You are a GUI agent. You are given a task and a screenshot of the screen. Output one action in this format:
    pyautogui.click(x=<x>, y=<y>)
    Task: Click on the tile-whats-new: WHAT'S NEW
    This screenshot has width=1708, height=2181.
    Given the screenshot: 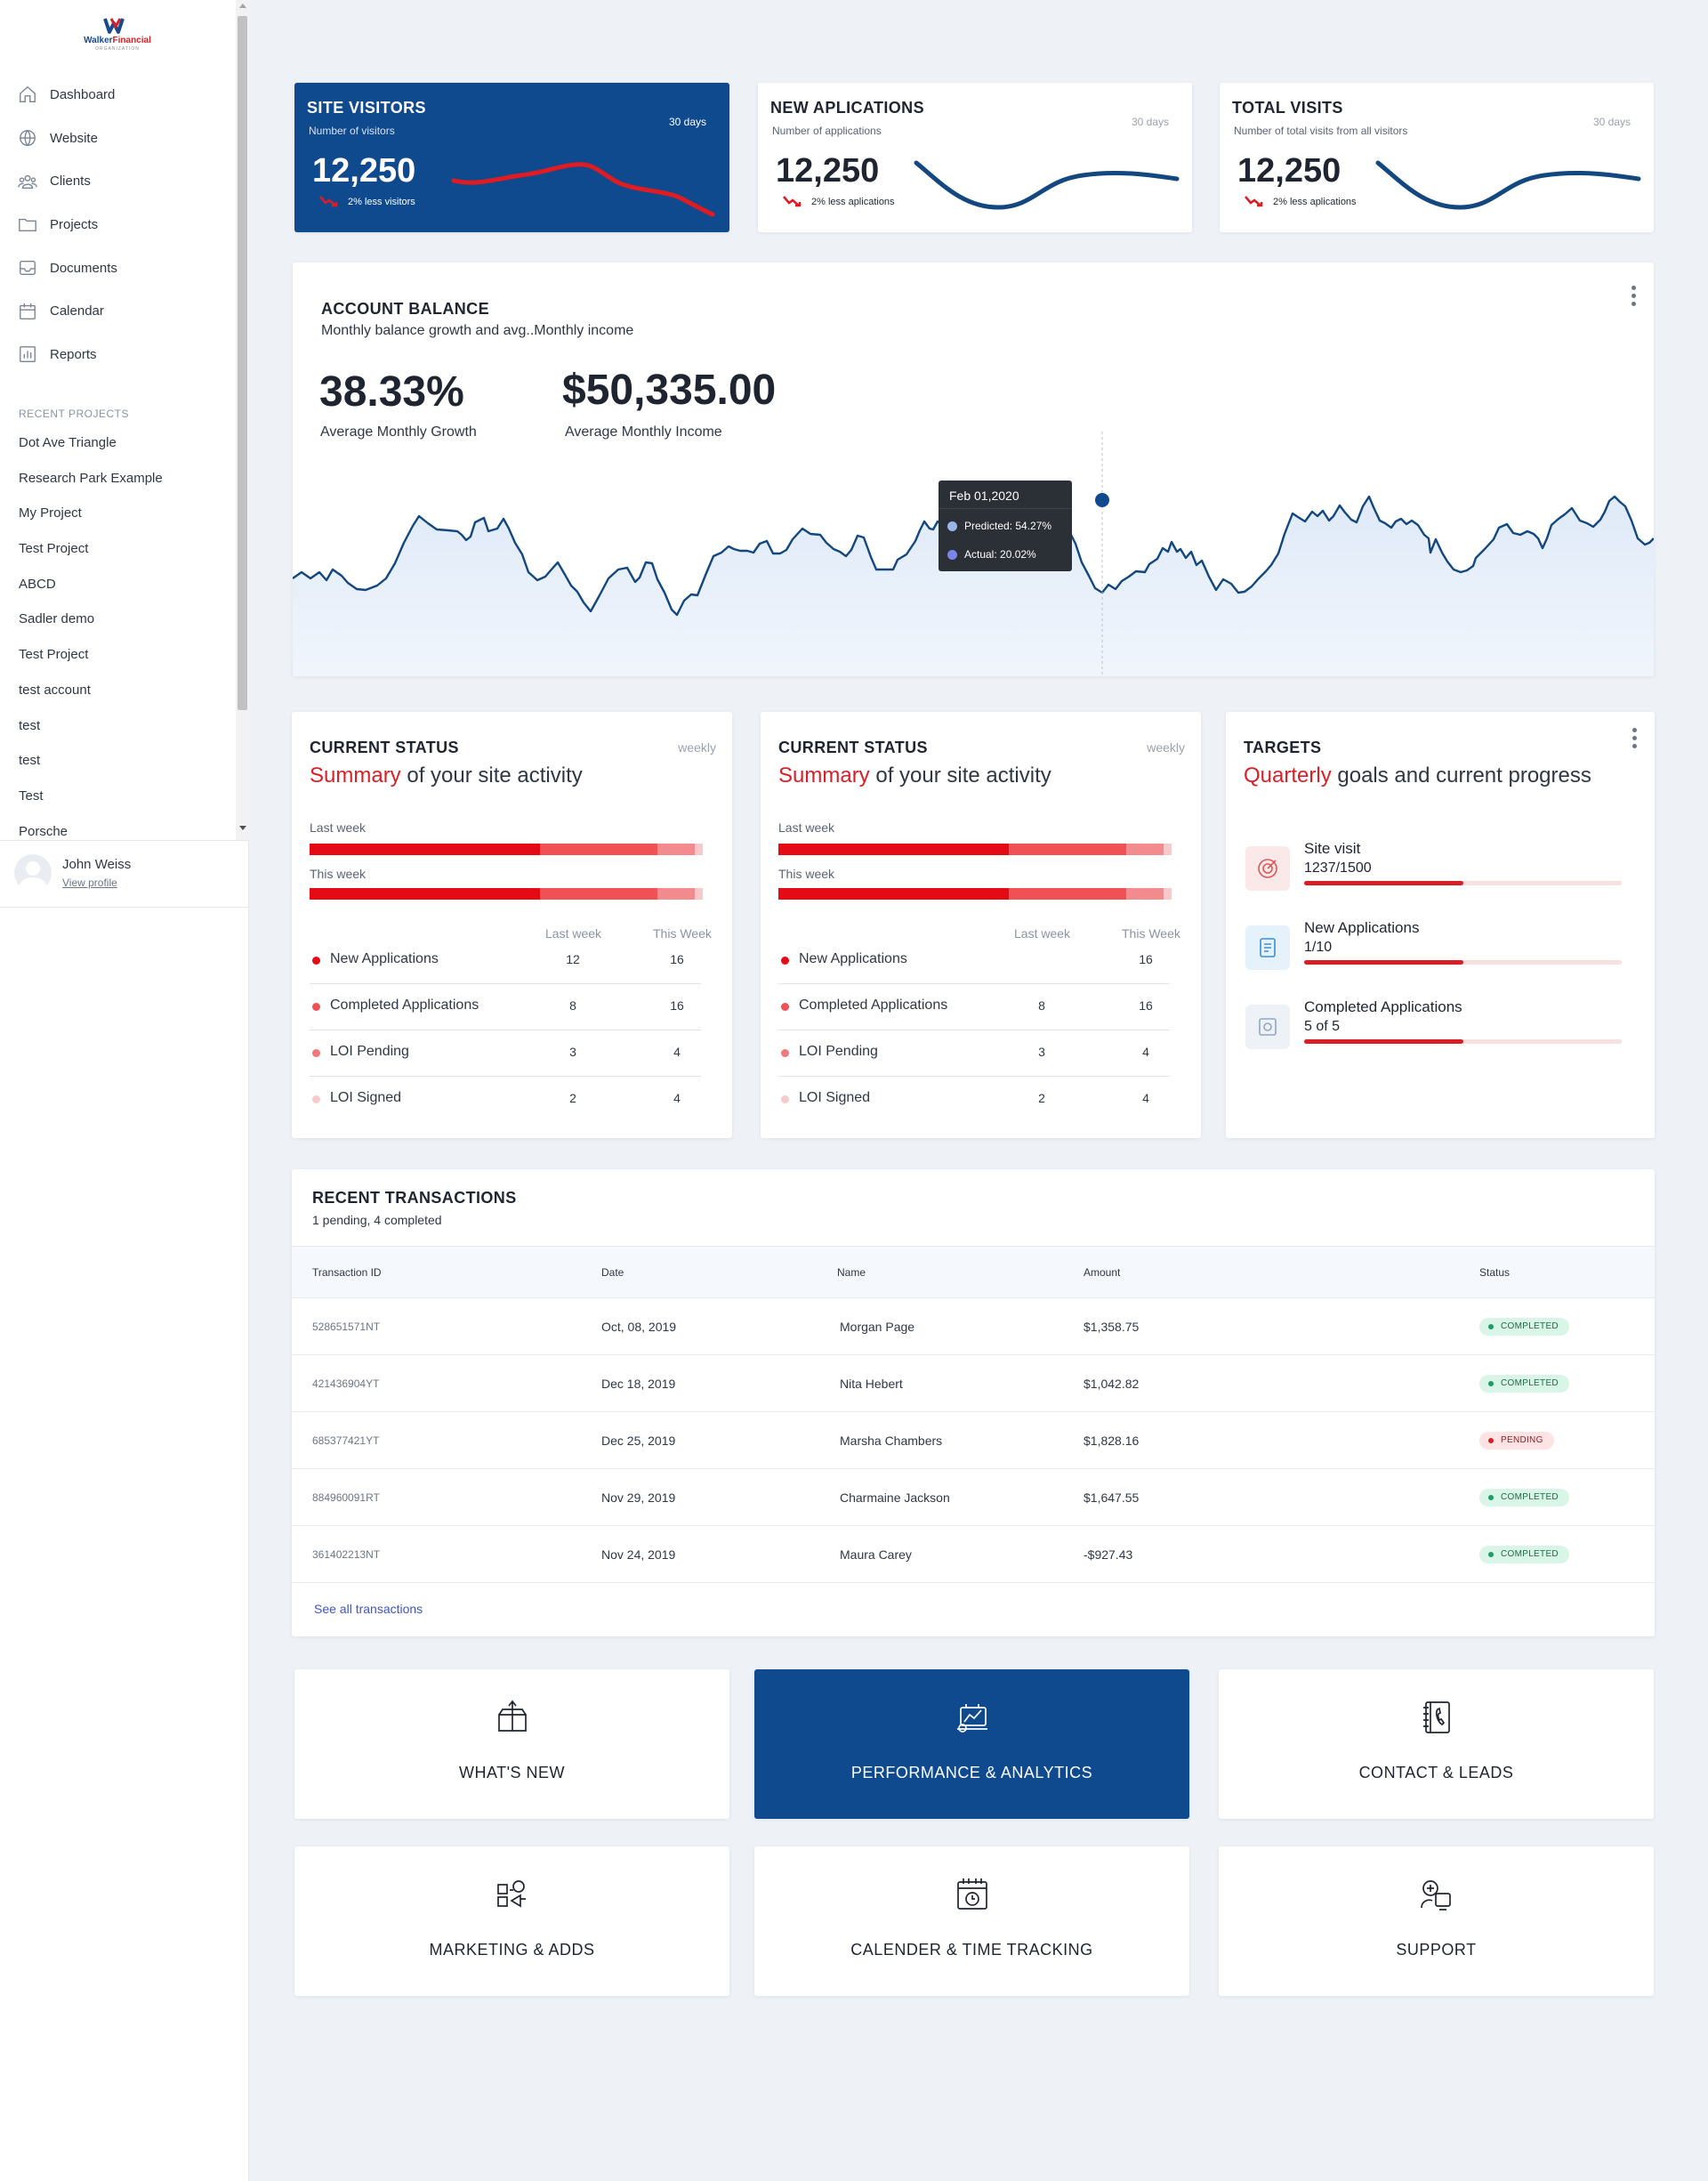 What is the action you would take?
    pyautogui.click(x=511, y=1744)
    